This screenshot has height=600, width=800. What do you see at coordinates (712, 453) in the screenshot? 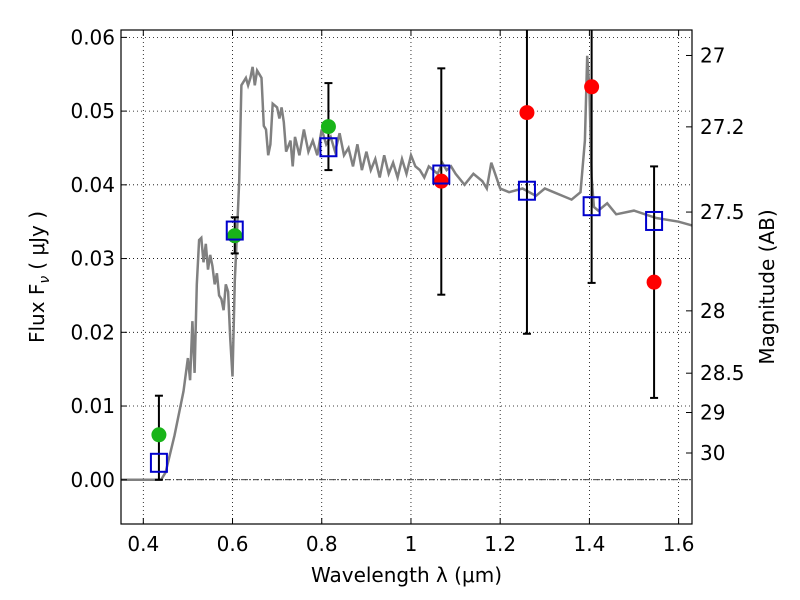
I see `y2-tick-label: 30` at bounding box center [712, 453].